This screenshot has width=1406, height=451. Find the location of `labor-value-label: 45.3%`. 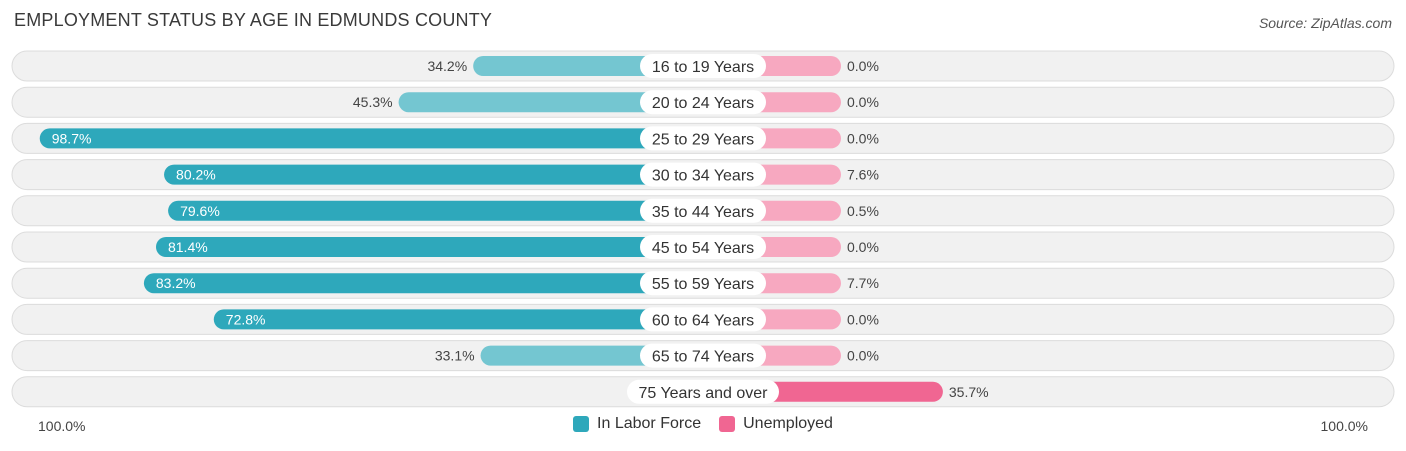

labor-value-label: 45.3% is located at coordinates (373, 102).